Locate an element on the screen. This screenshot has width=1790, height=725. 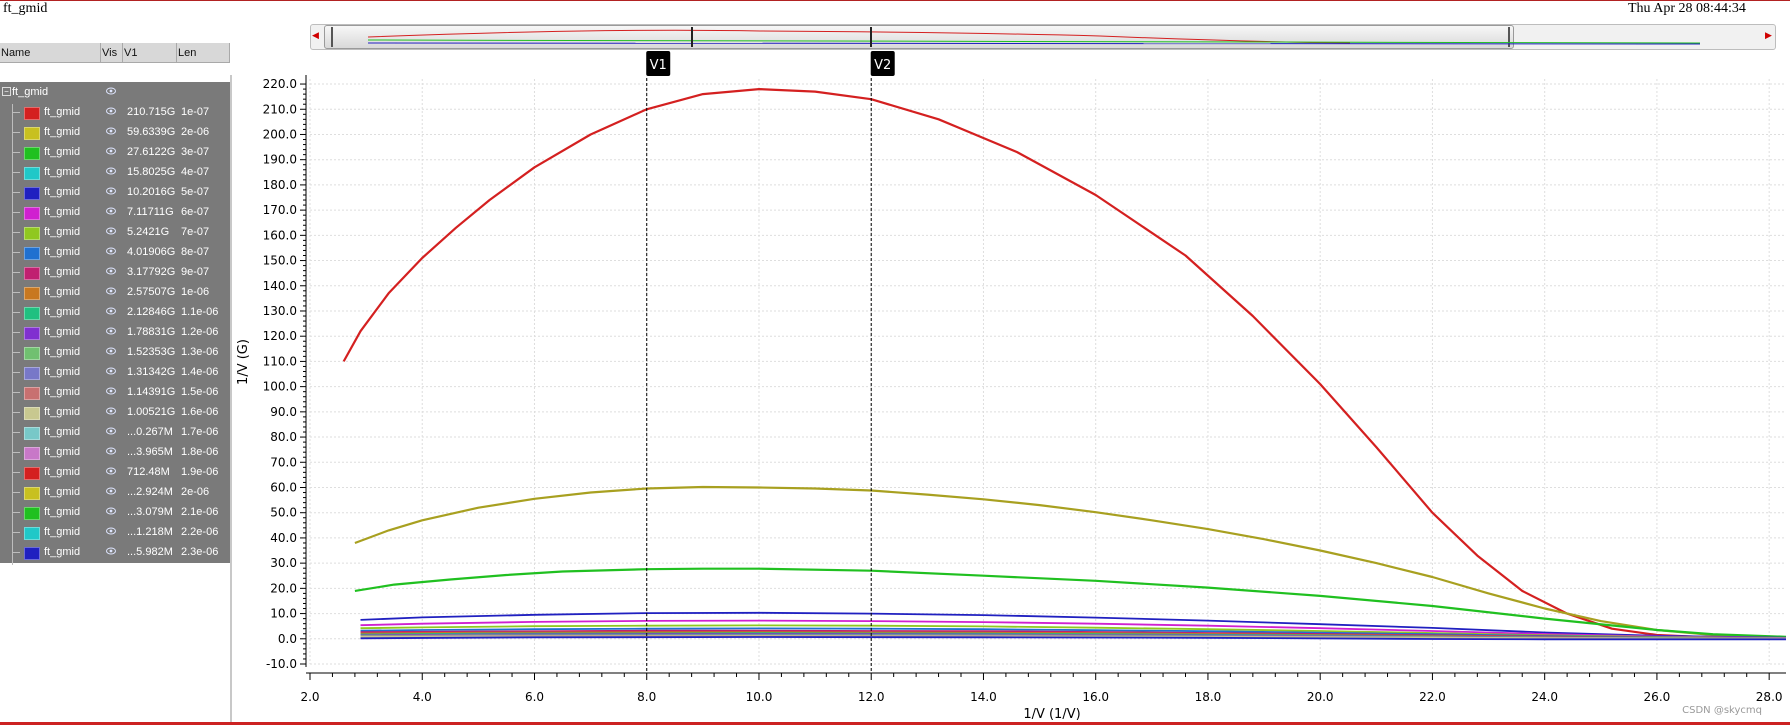
signal-row: ft_gmid 1.31342G 1.4e-06 is located at coordinates (115, 372).